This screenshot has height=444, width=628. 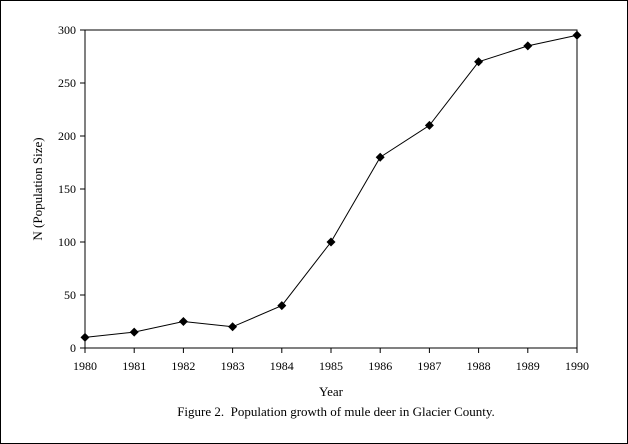 What do you see at coordinates (233, 366) in the screenshot?
I see `x-tick-label: 1983` at bounding box center [233, 366].